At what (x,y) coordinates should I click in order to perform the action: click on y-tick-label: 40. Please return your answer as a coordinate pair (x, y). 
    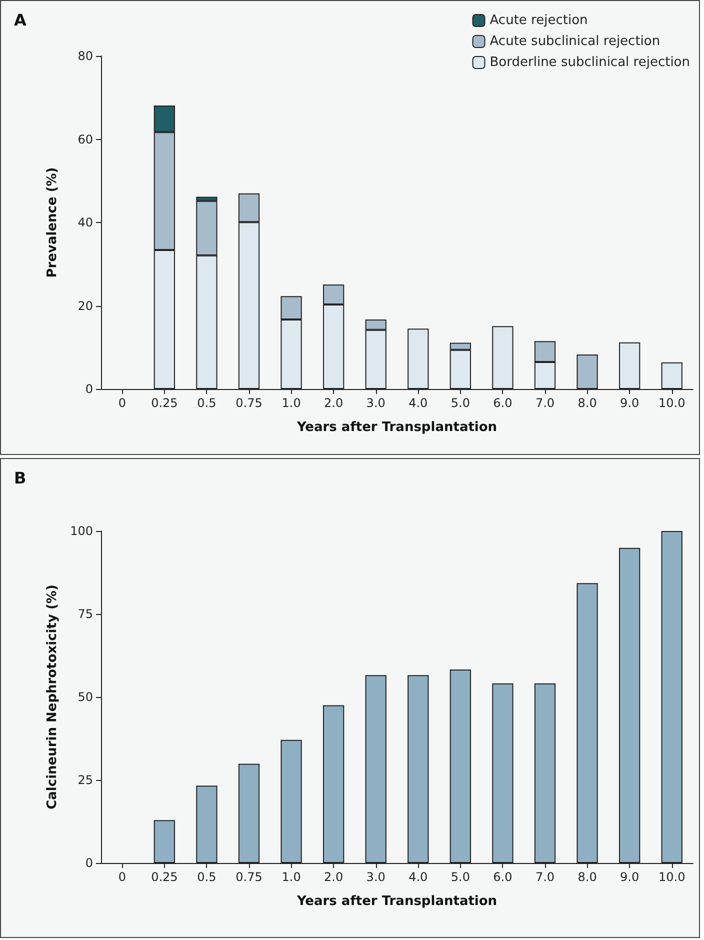
    Looking at the image, I should click on (85, 223).